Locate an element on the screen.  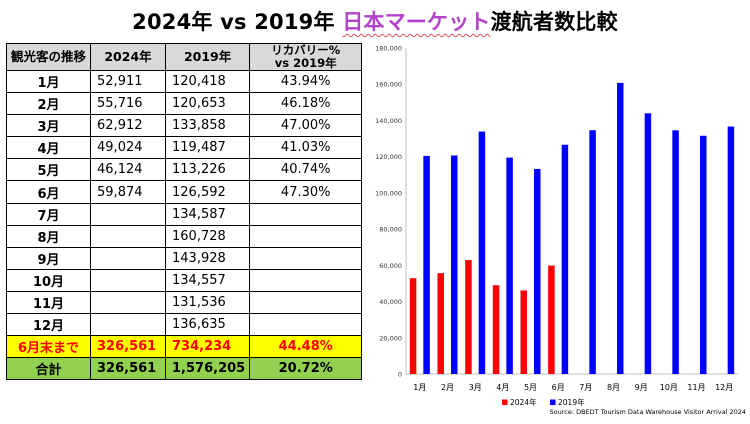
title-suffix: 渡航者数比較 is located at coordinates (554, 22).